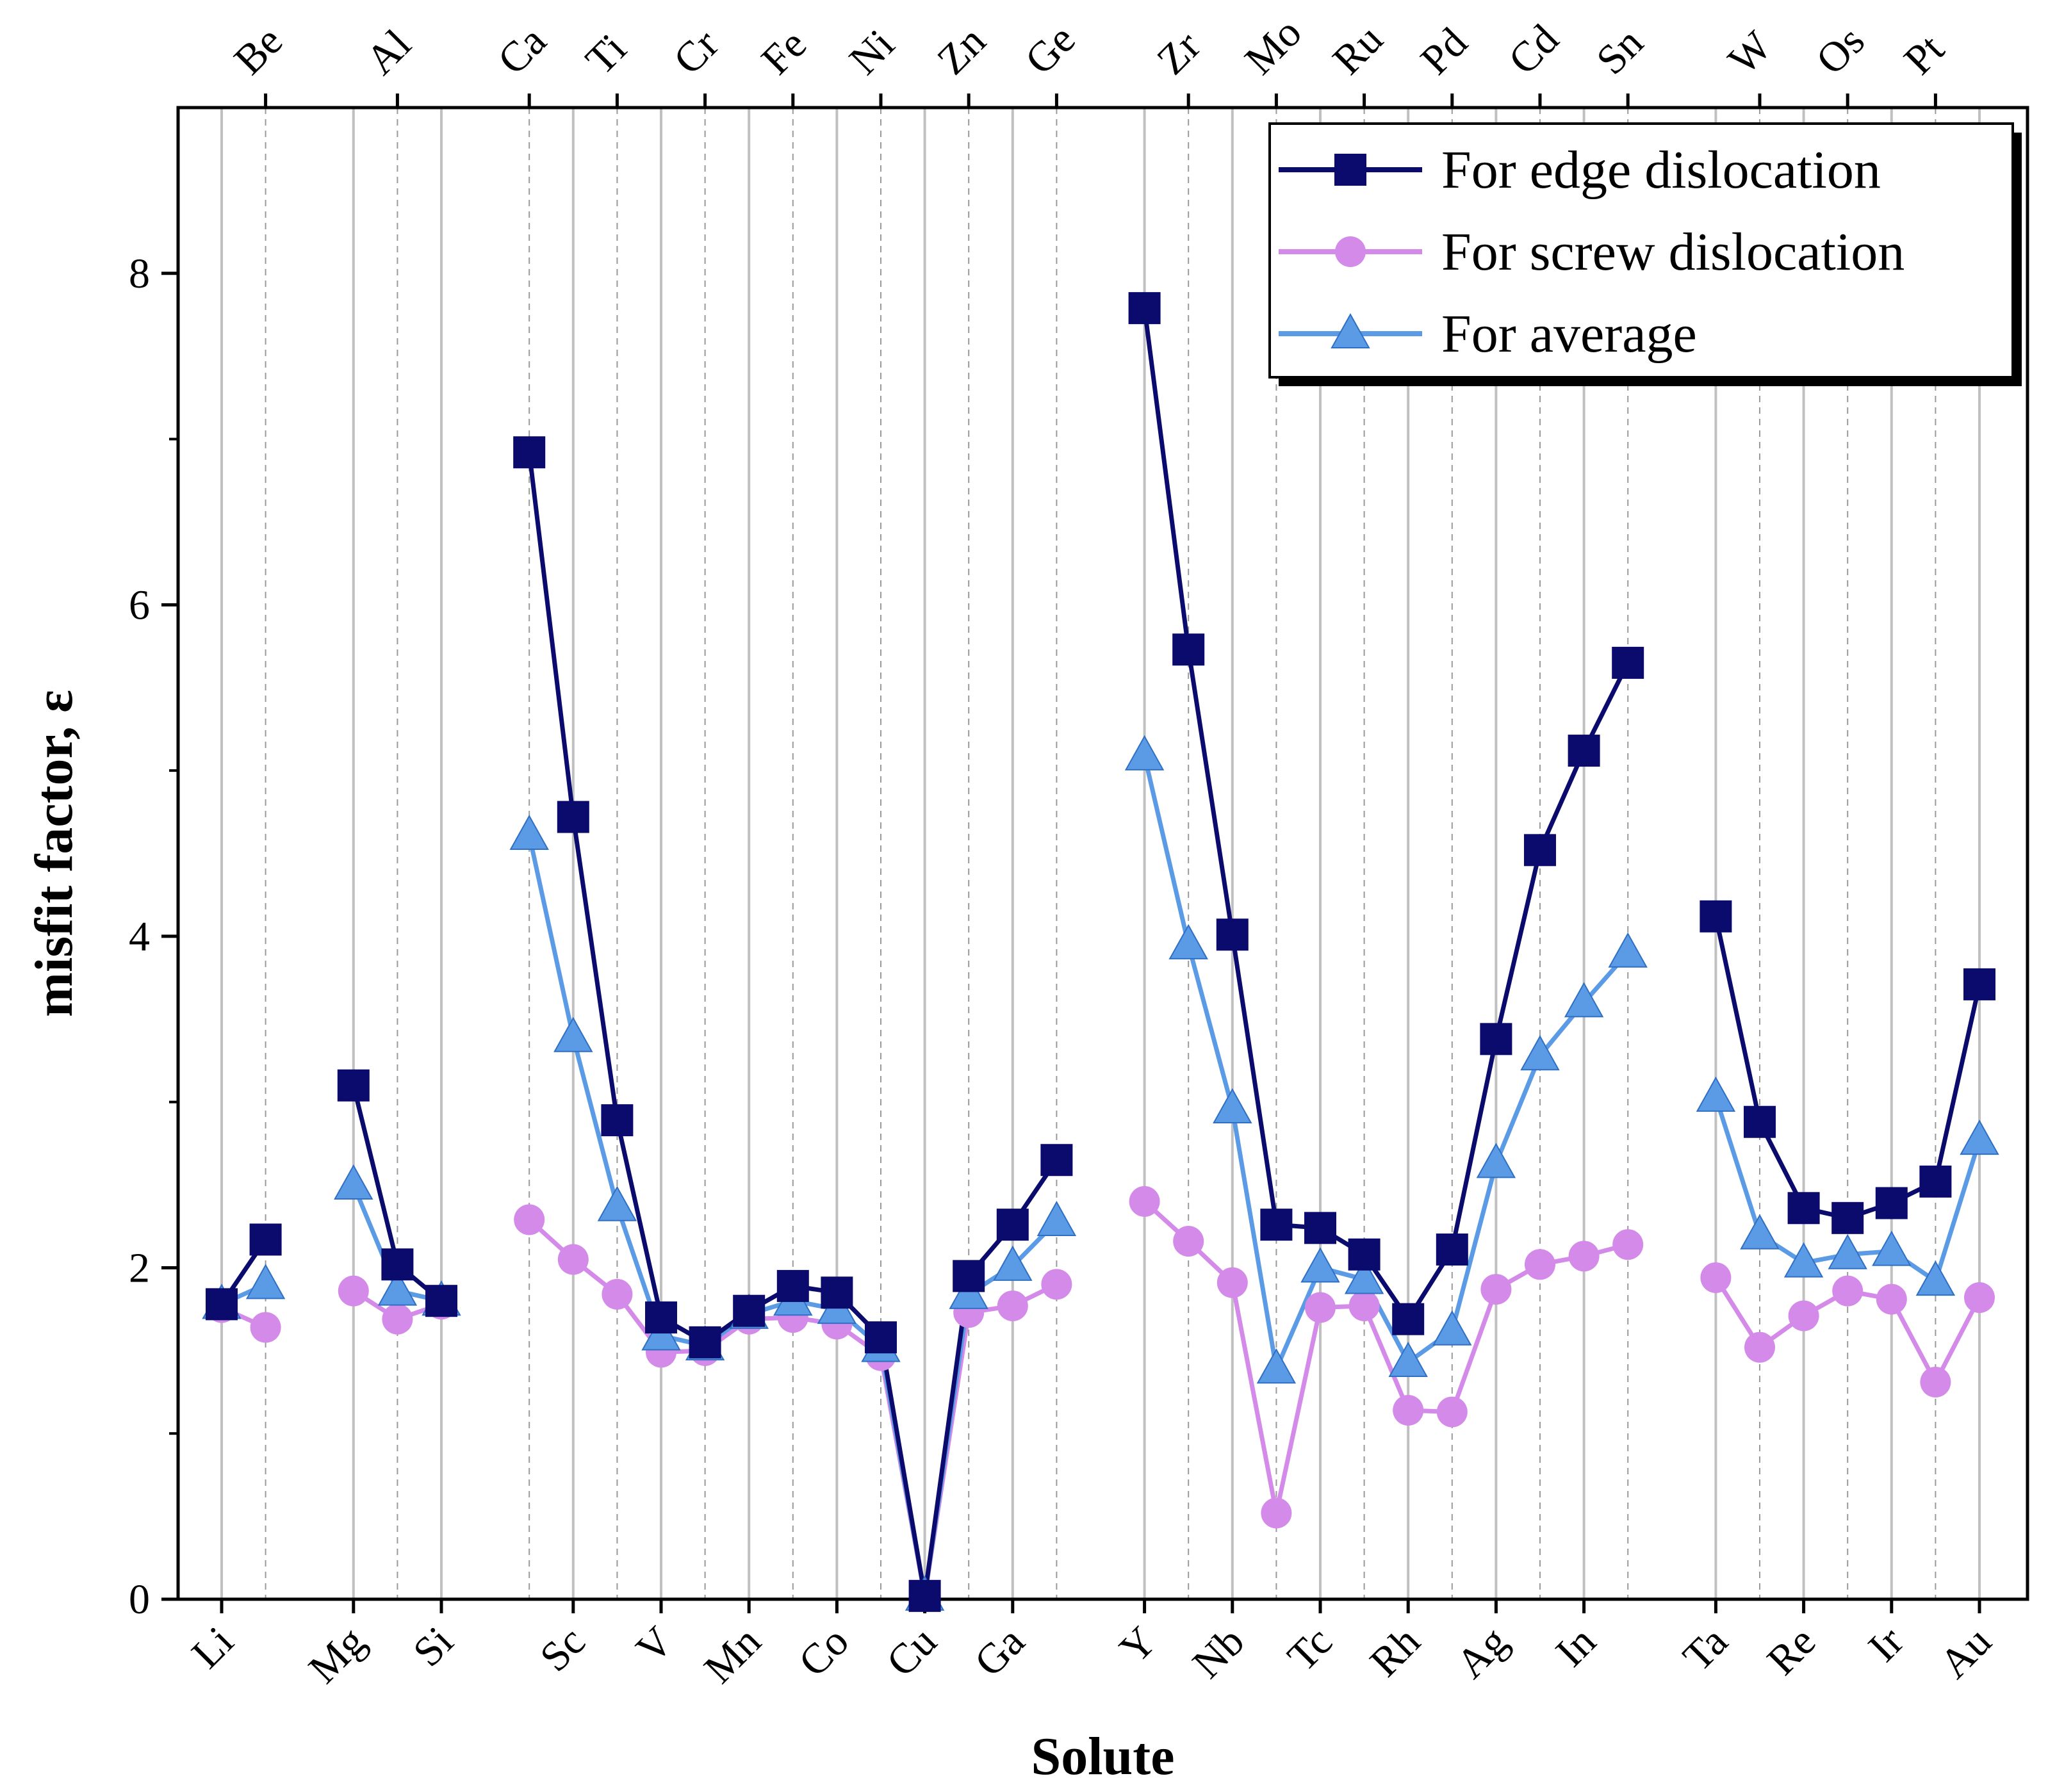 This screenshot has width=2048, height=1792. I want to click on top-axis-label: Cd, so click(1534, 50).